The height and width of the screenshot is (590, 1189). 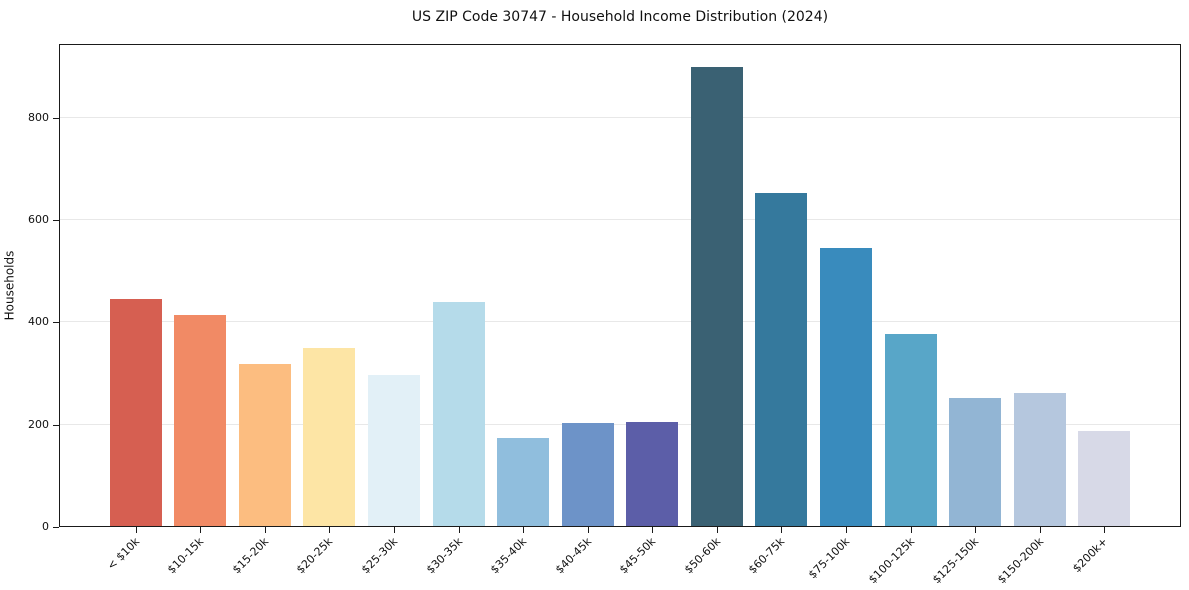 What do you see at coordinates (716, 296) in the screenshot?
I see `bar--50-60k` at bounding box center [716, 296].